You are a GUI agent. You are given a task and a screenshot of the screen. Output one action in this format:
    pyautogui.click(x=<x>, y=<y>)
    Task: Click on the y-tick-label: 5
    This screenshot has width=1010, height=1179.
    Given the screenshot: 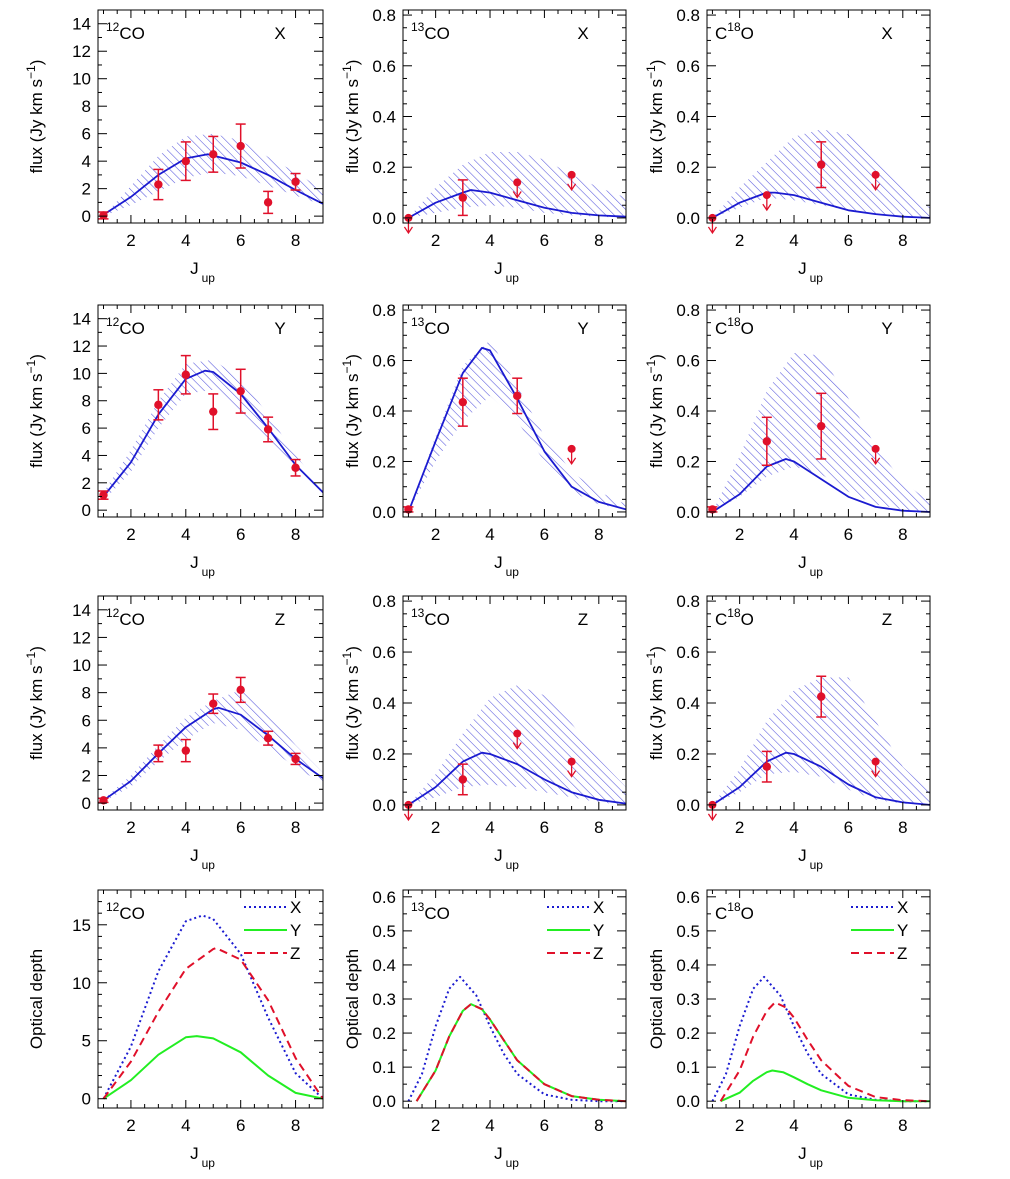 What is the action you would take?
    pyautogui.click(x=86, y=1041)
    